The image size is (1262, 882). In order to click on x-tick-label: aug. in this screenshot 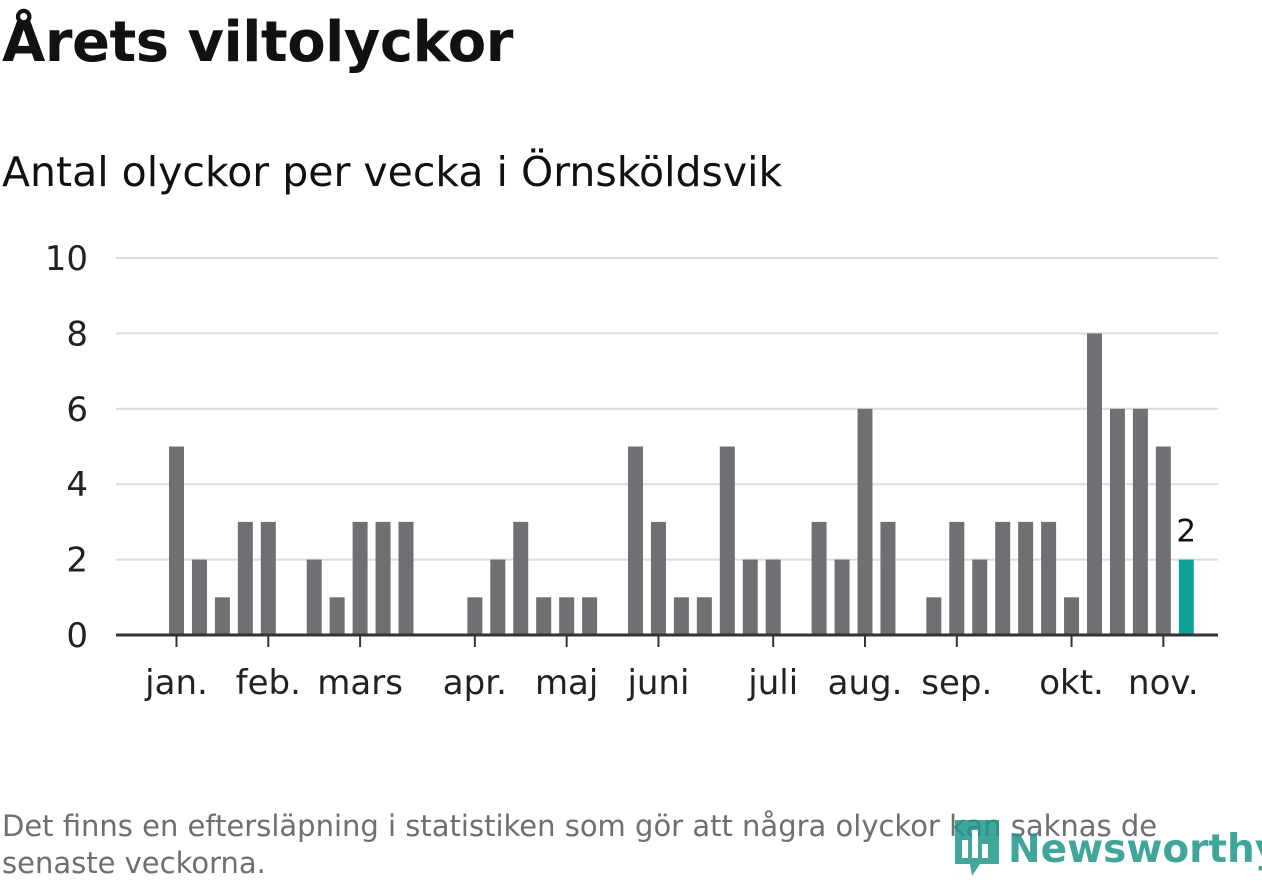, I will do `click(865, 683)`.